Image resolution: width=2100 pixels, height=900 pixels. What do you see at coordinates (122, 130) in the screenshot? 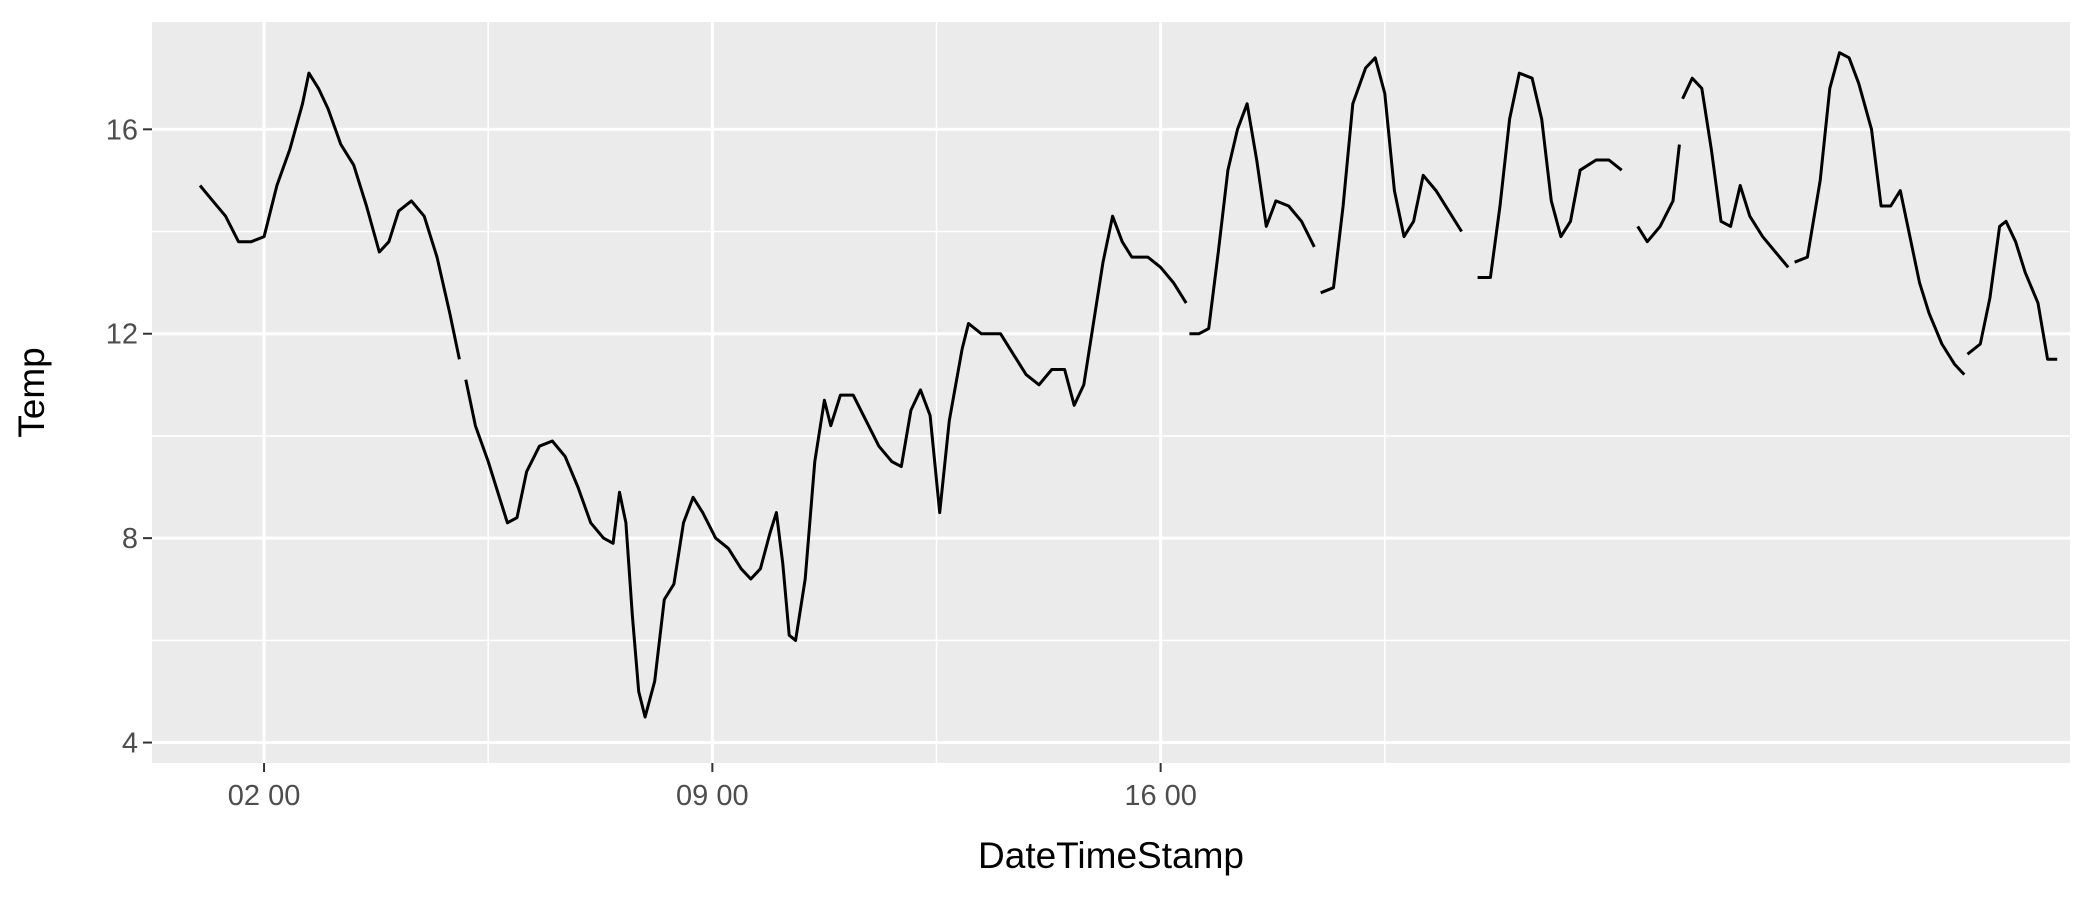
I see `y-tick-label: 16` at bounding box center [122, 130].